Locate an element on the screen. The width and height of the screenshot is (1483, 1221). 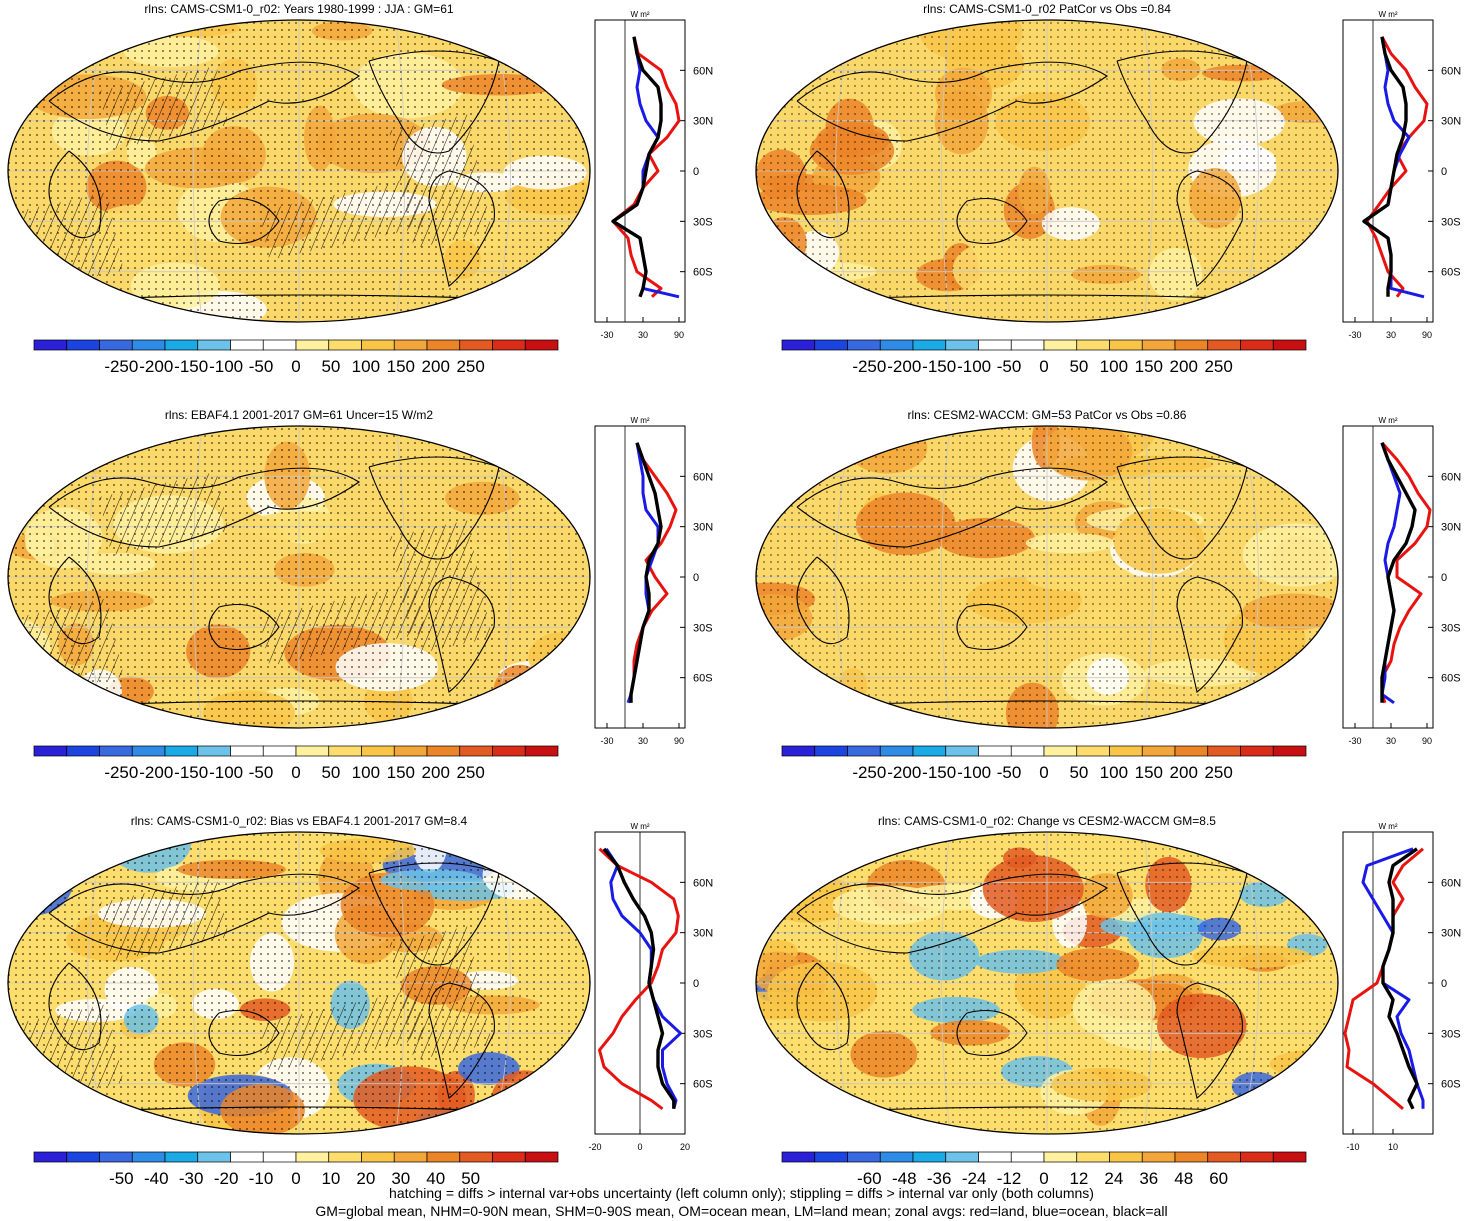
colorbar-tick-label: 48 is located at coordinates (1184, 1178).